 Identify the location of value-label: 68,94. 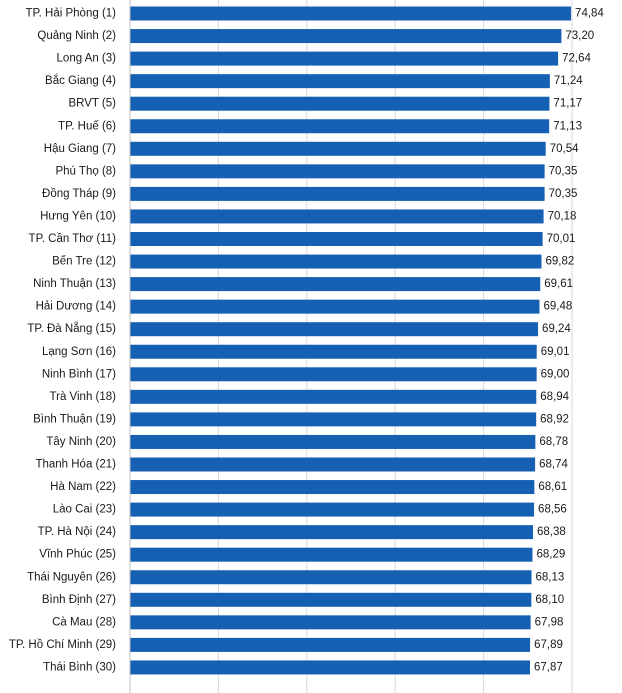
(554, 397).